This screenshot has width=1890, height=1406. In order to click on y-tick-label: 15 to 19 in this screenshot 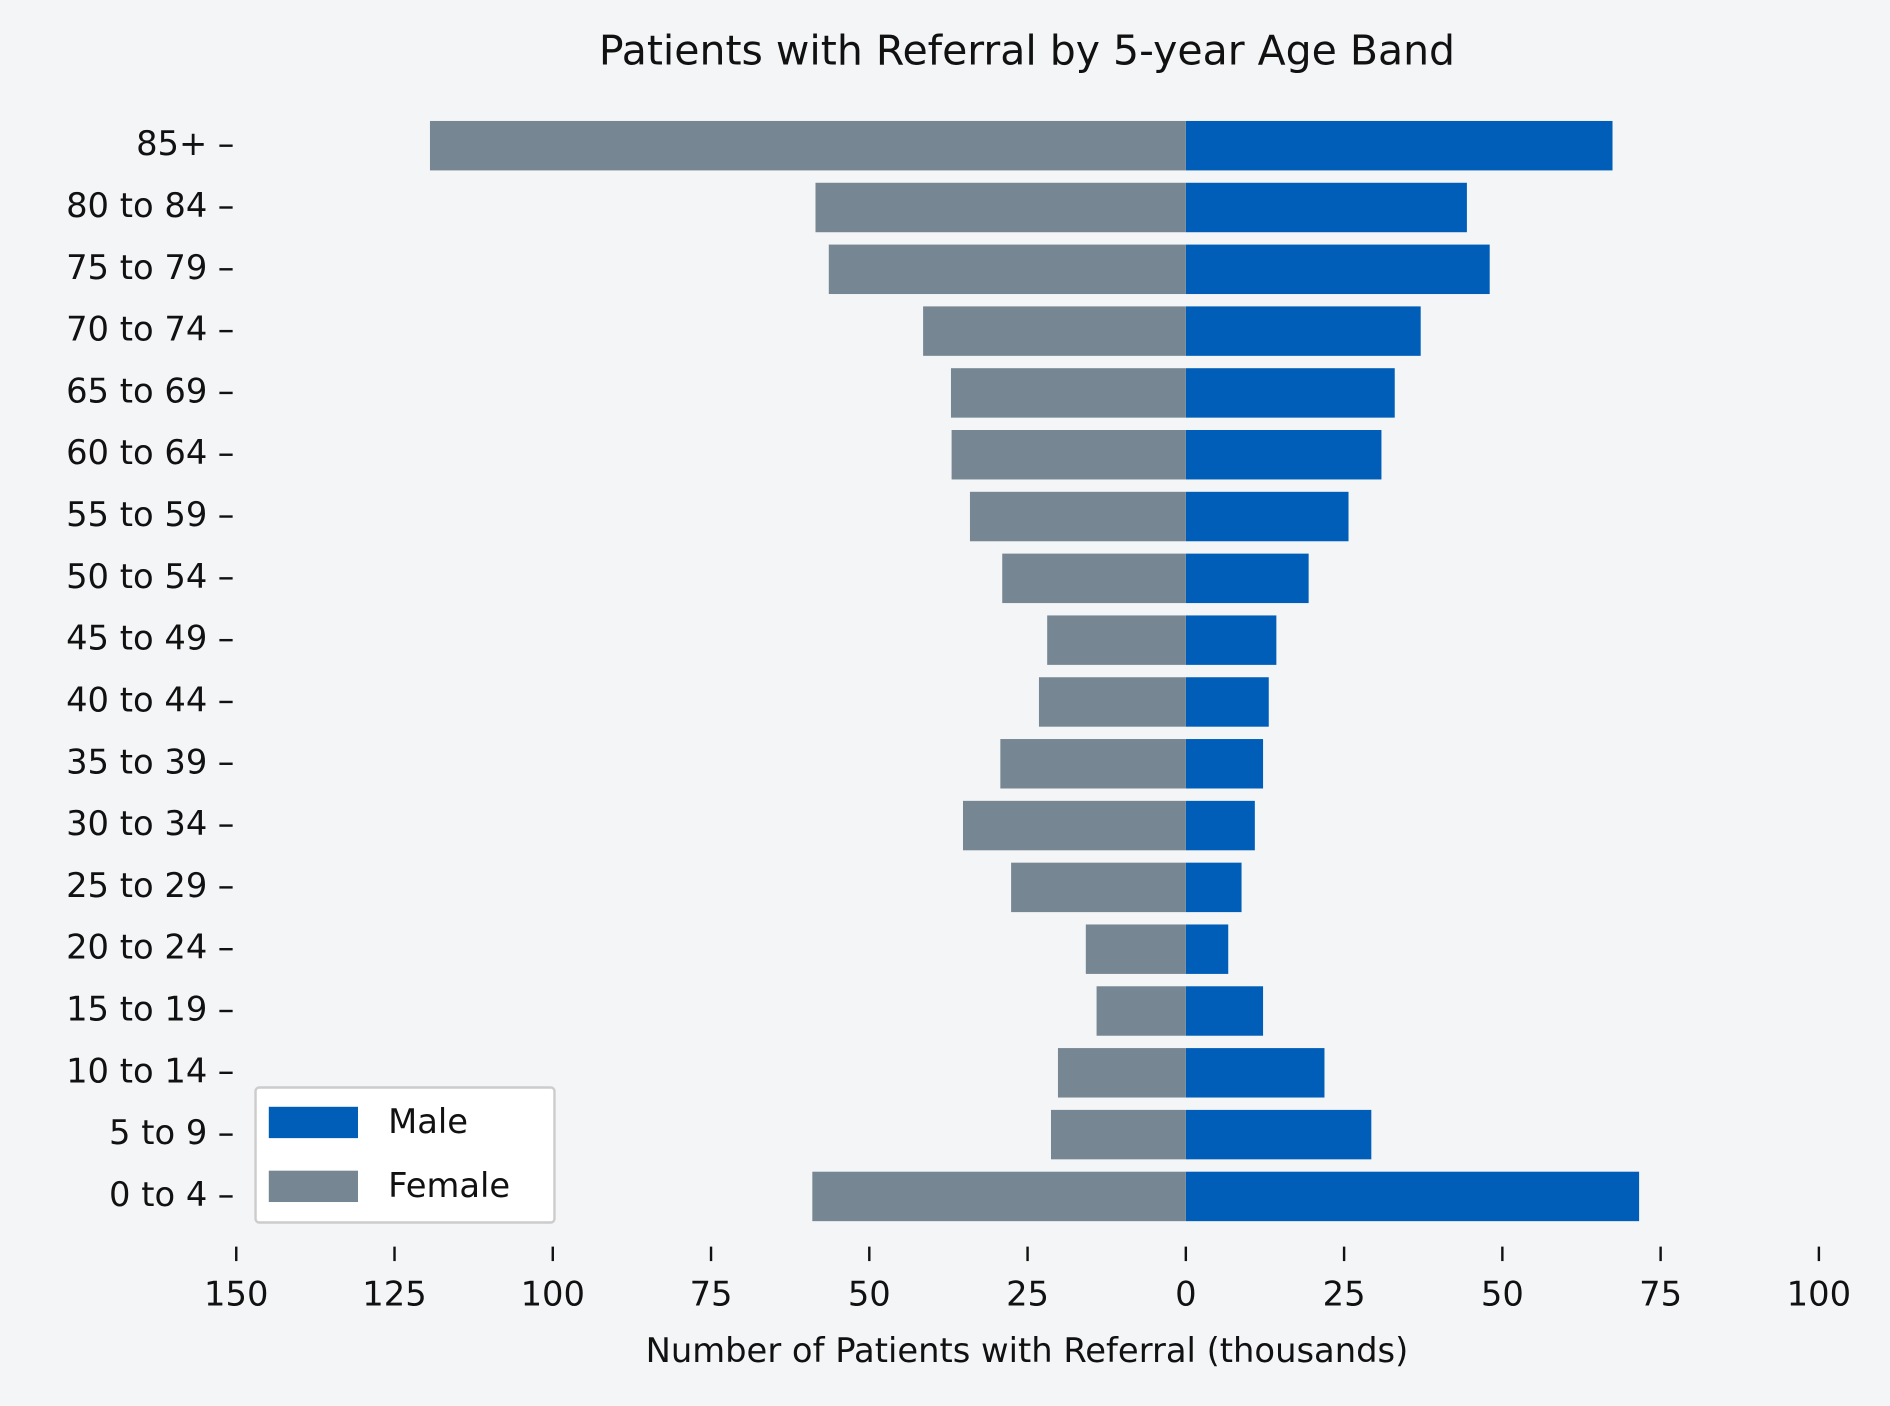, I will do `click(136, 1009)`.